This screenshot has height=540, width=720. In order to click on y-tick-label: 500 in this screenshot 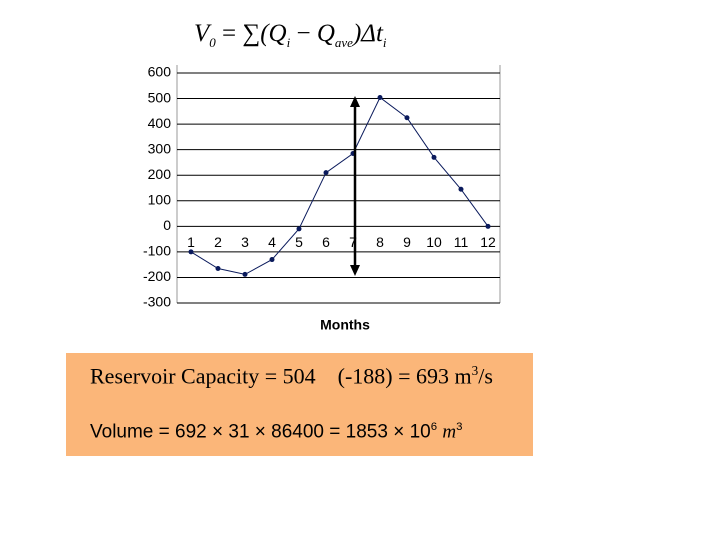, I will do `click(160, 97)`.